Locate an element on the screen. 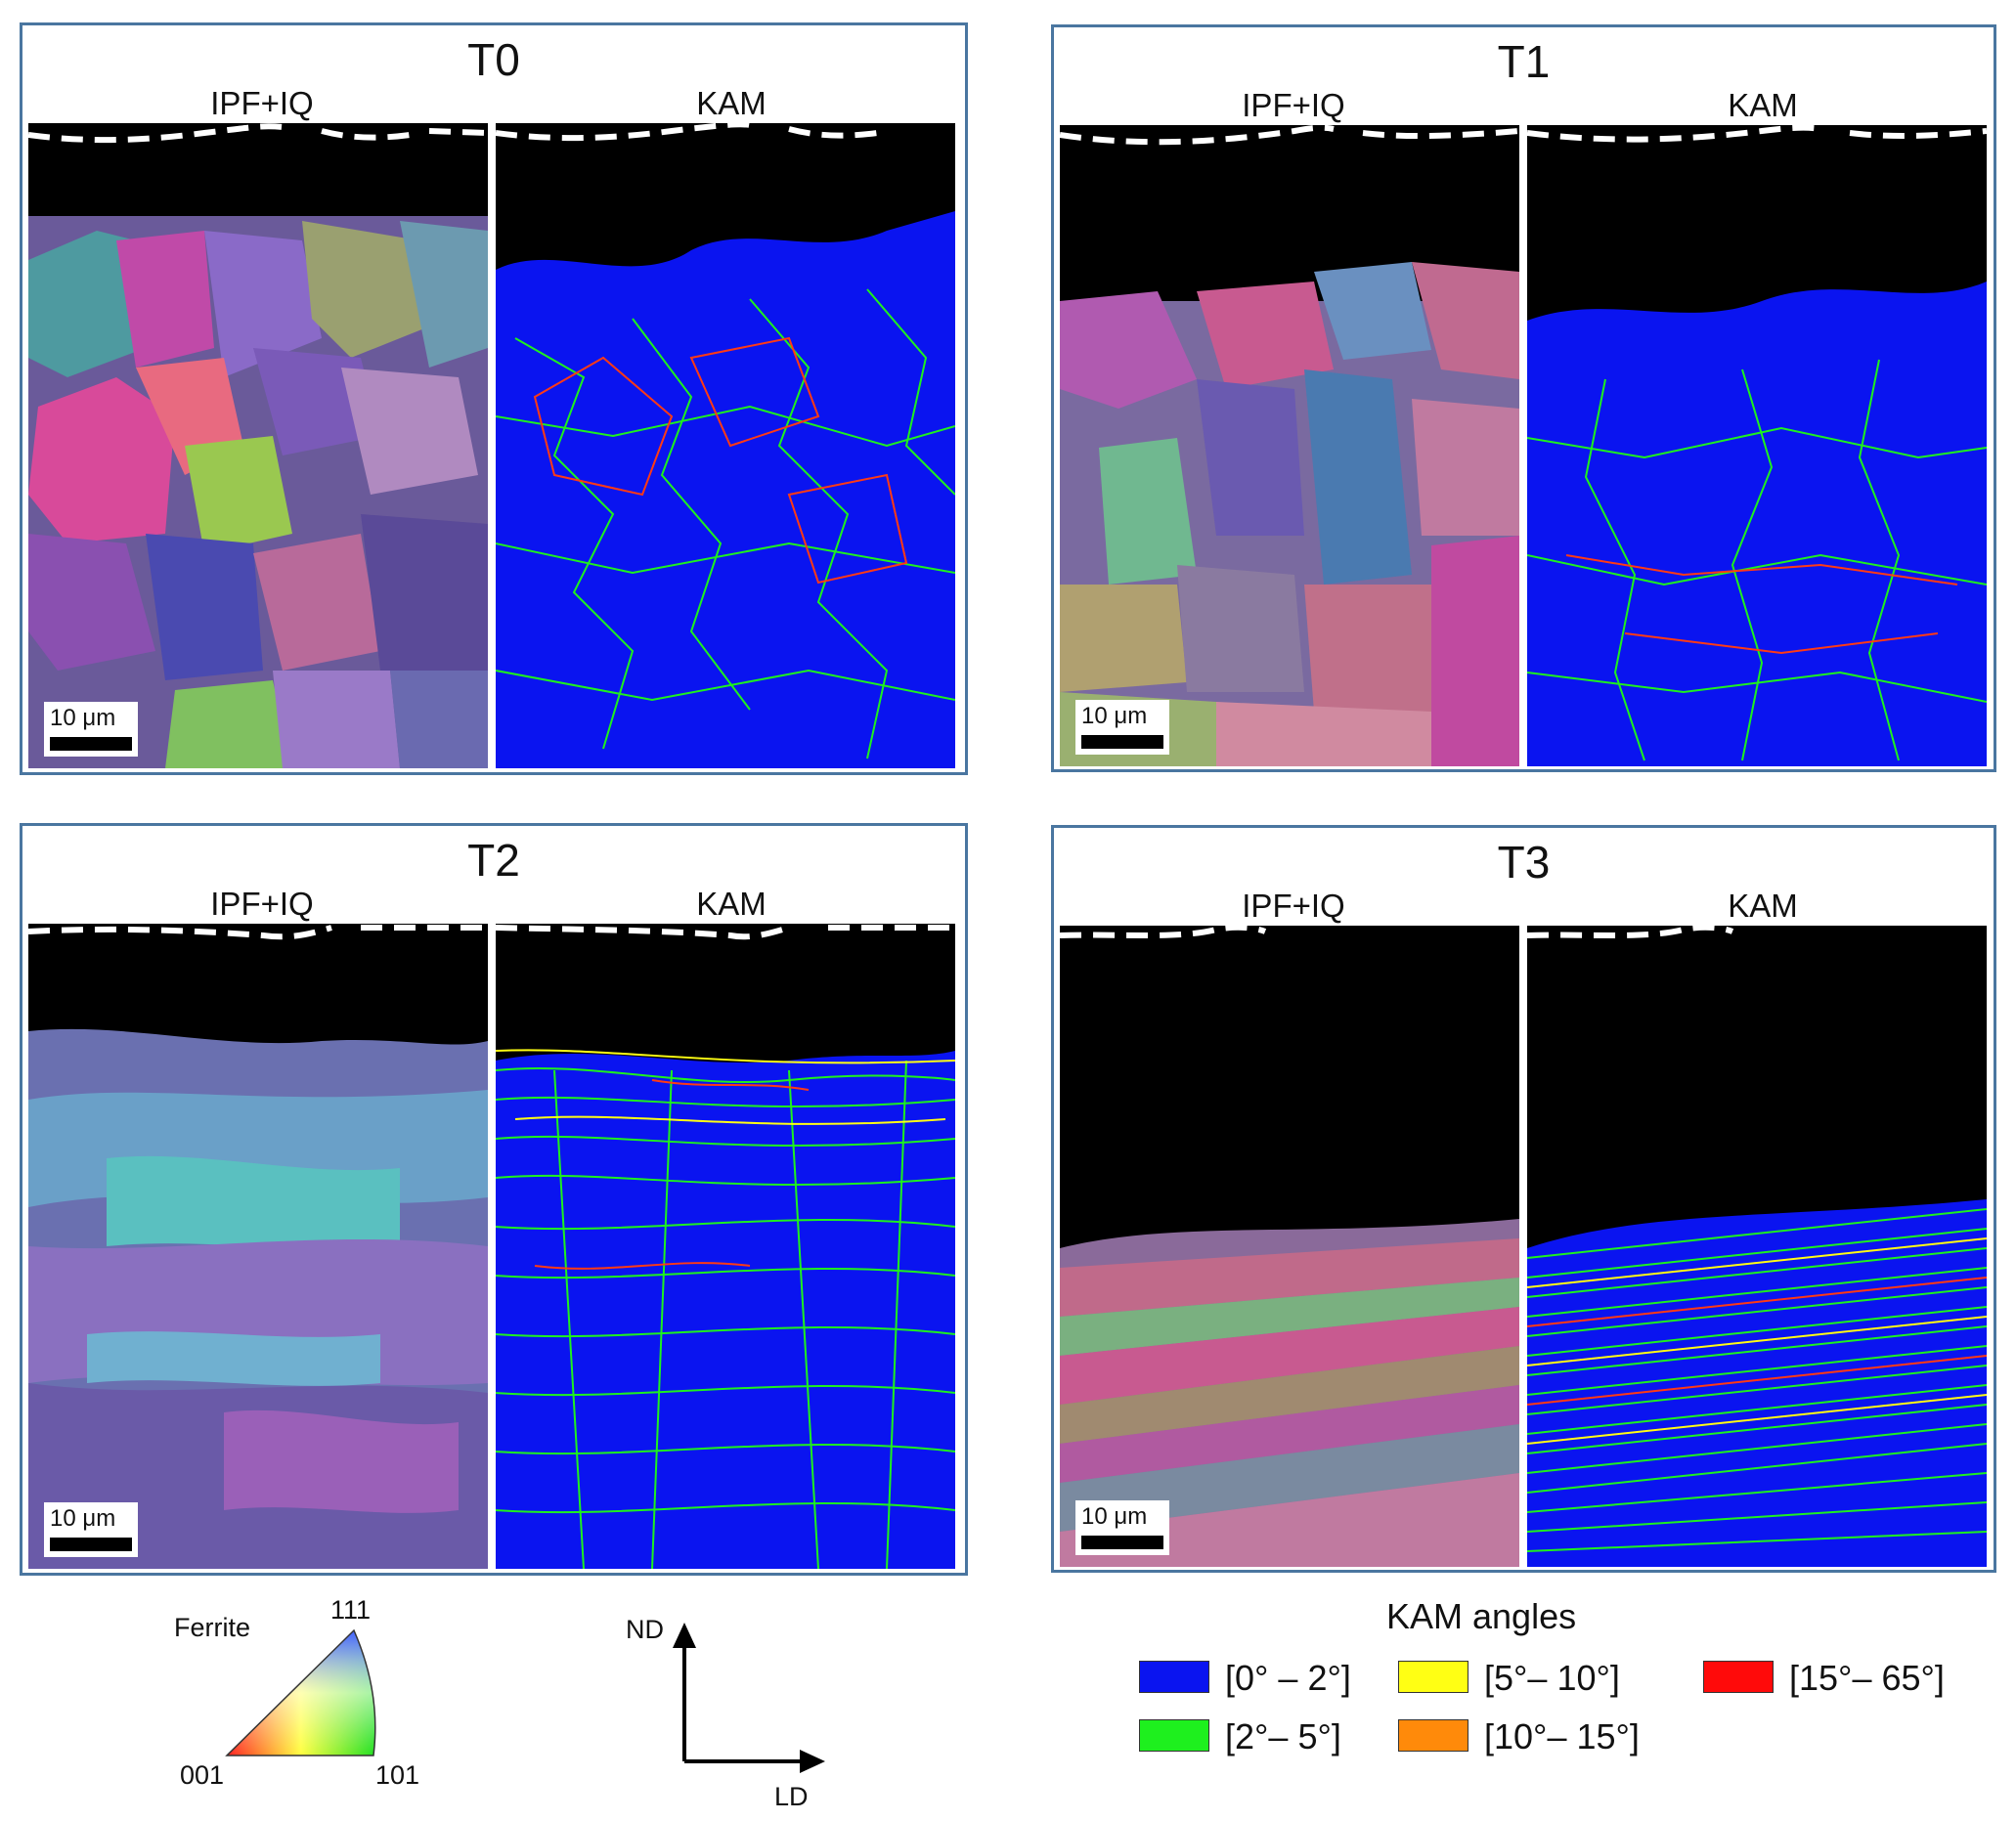  legend-label: [0° – 2°] is located at coordinates (1288, 1678).